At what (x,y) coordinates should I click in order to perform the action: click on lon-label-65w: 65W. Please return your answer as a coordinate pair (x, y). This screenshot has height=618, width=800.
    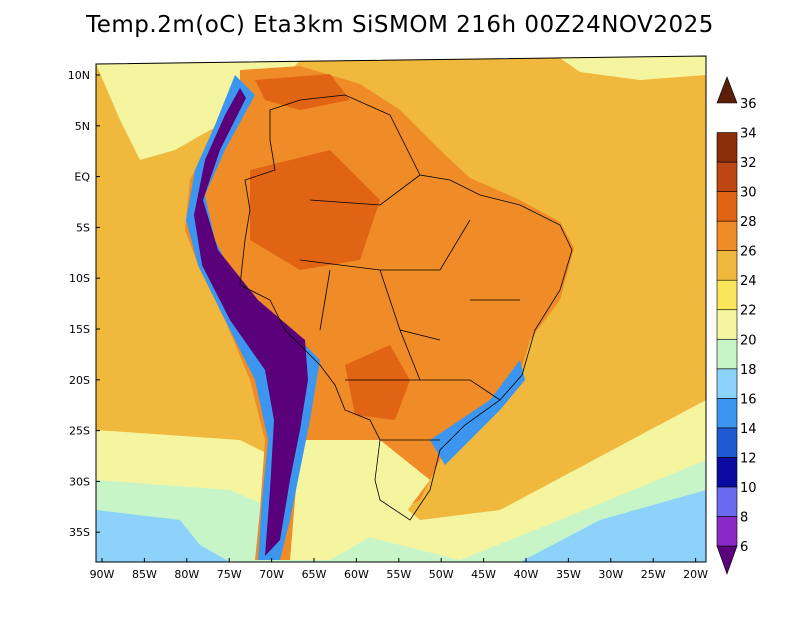
    Looking at the image, I should click on (314, 574).